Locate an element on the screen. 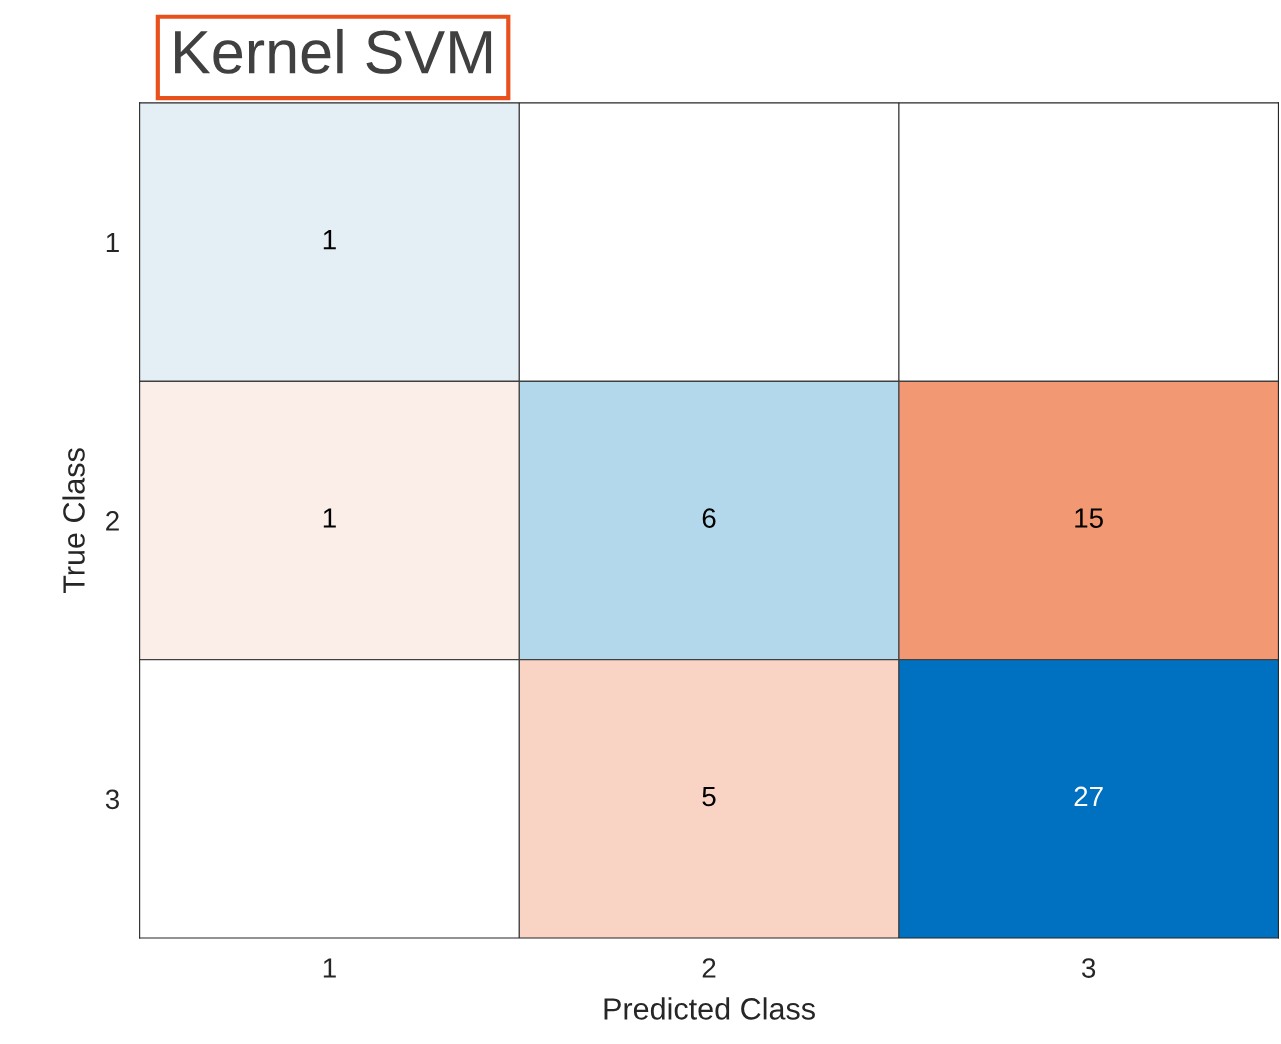 Image resolution: width=1281 pixels, height=1044 pixels. y-axis-title: True Class is located at coordinates (73, 521).